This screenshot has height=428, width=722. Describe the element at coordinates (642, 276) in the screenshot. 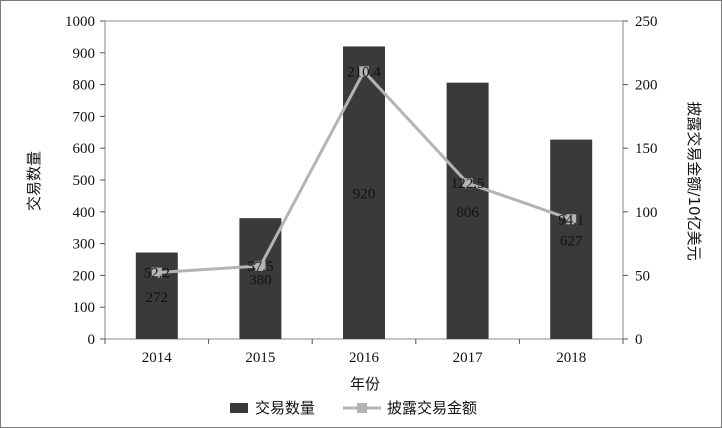

I see `y2-tick-label: 50` at that location.